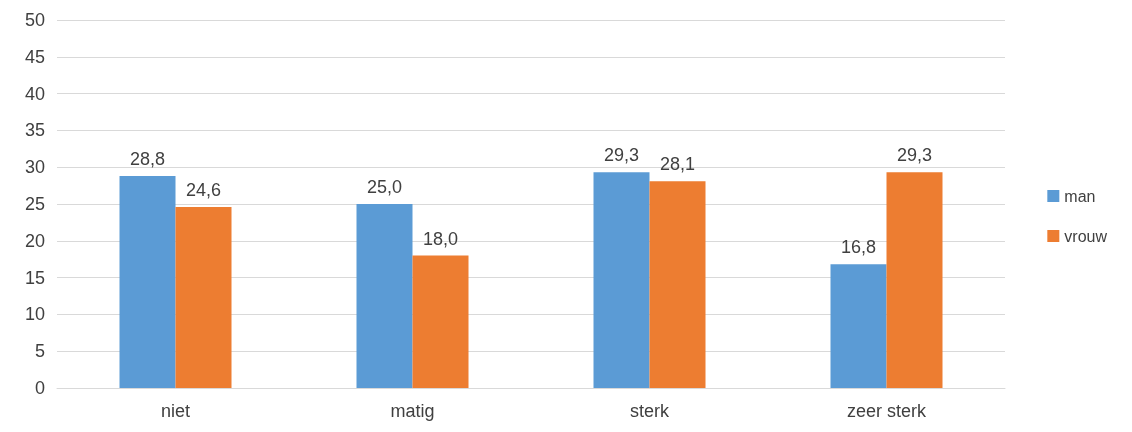 Image resolution: width=1132 pixels, height=432 pixels. I want to click on y-tick-label: 35, so click(34, 130).